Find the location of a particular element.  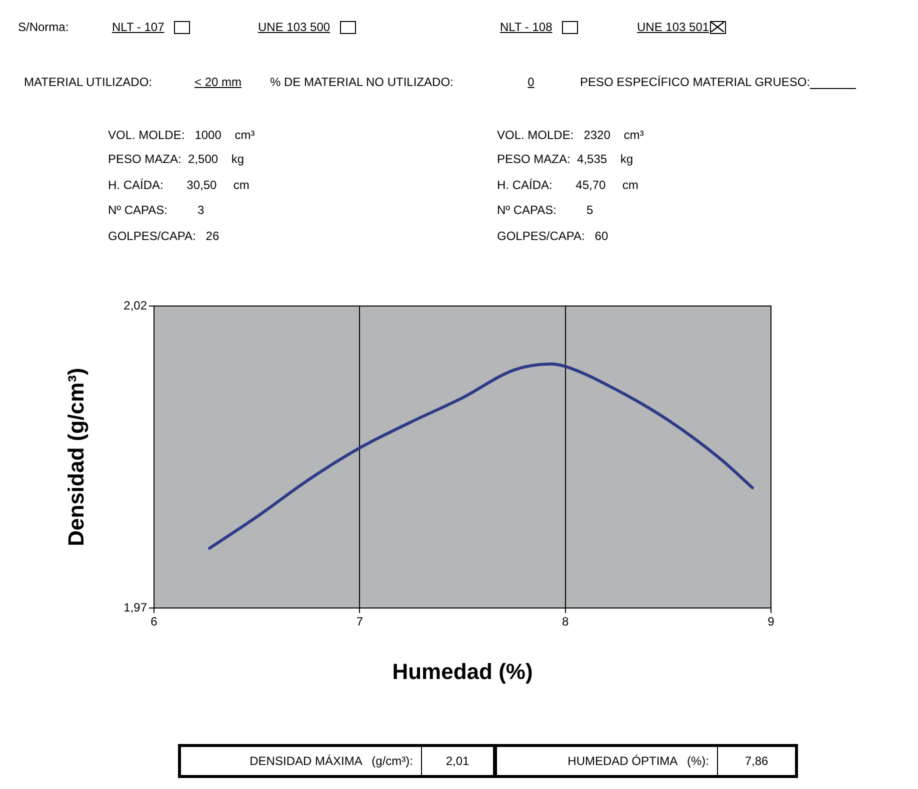

text: MATERIAL UTILIZADO: is located at coordinates (88, 82).